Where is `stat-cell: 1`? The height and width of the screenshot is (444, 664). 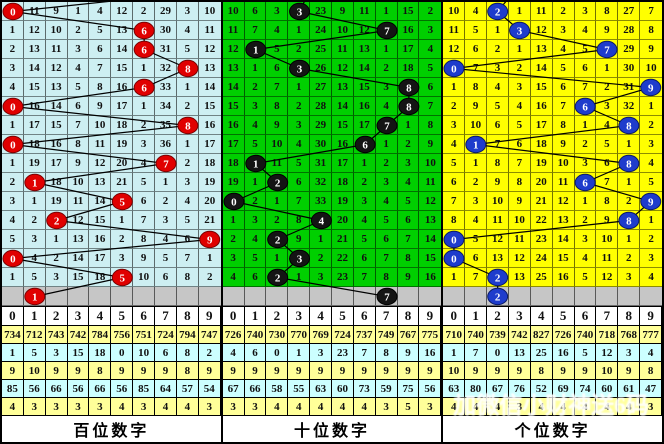 stat-cell: 1 is located at coordinates (13, 353).